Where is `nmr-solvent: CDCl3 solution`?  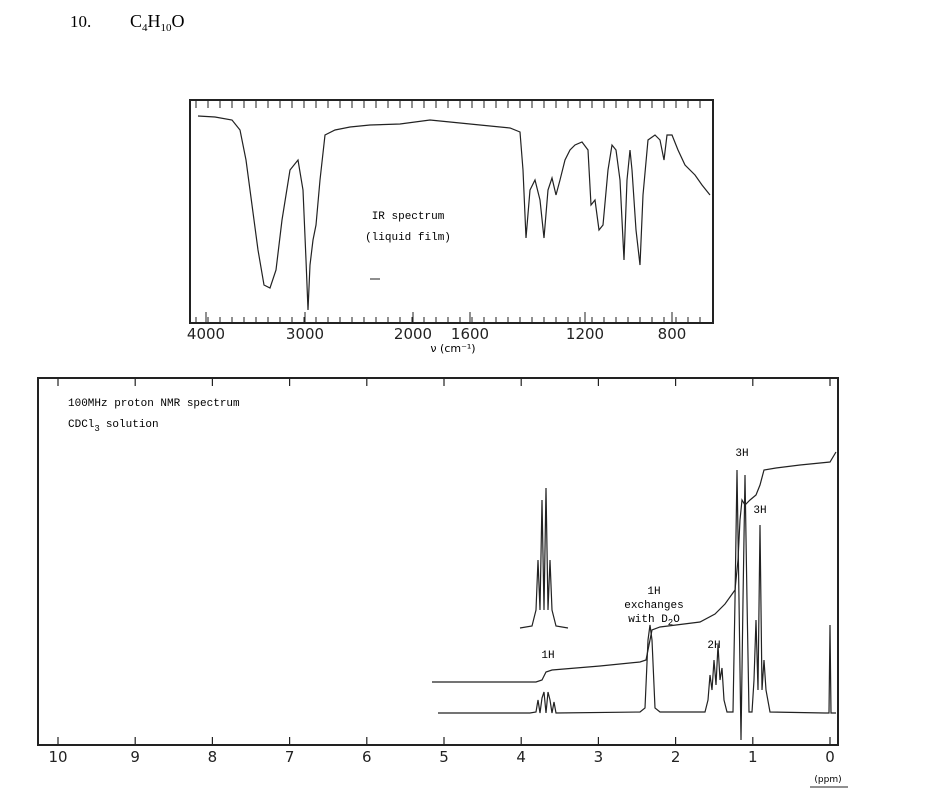 nmr-solvent: CDCl3 solution is located at coordinates (113, 426).